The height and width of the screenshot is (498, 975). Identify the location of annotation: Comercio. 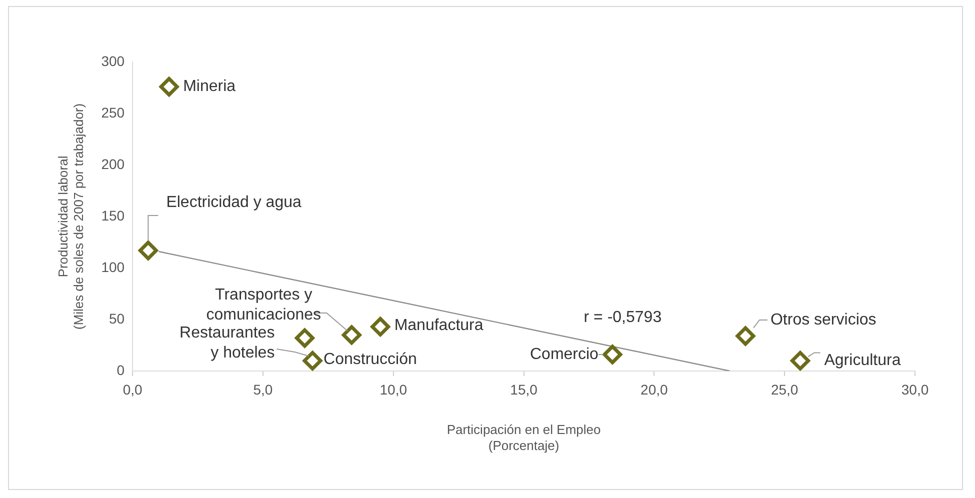
(564, 354).